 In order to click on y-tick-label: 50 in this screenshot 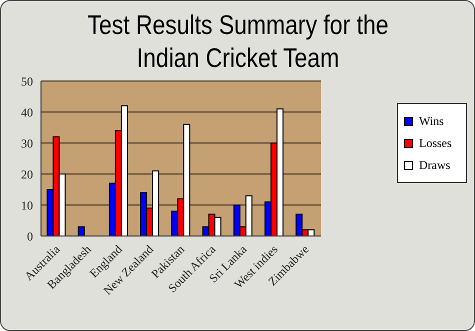, I will do `click(27, 81)`.